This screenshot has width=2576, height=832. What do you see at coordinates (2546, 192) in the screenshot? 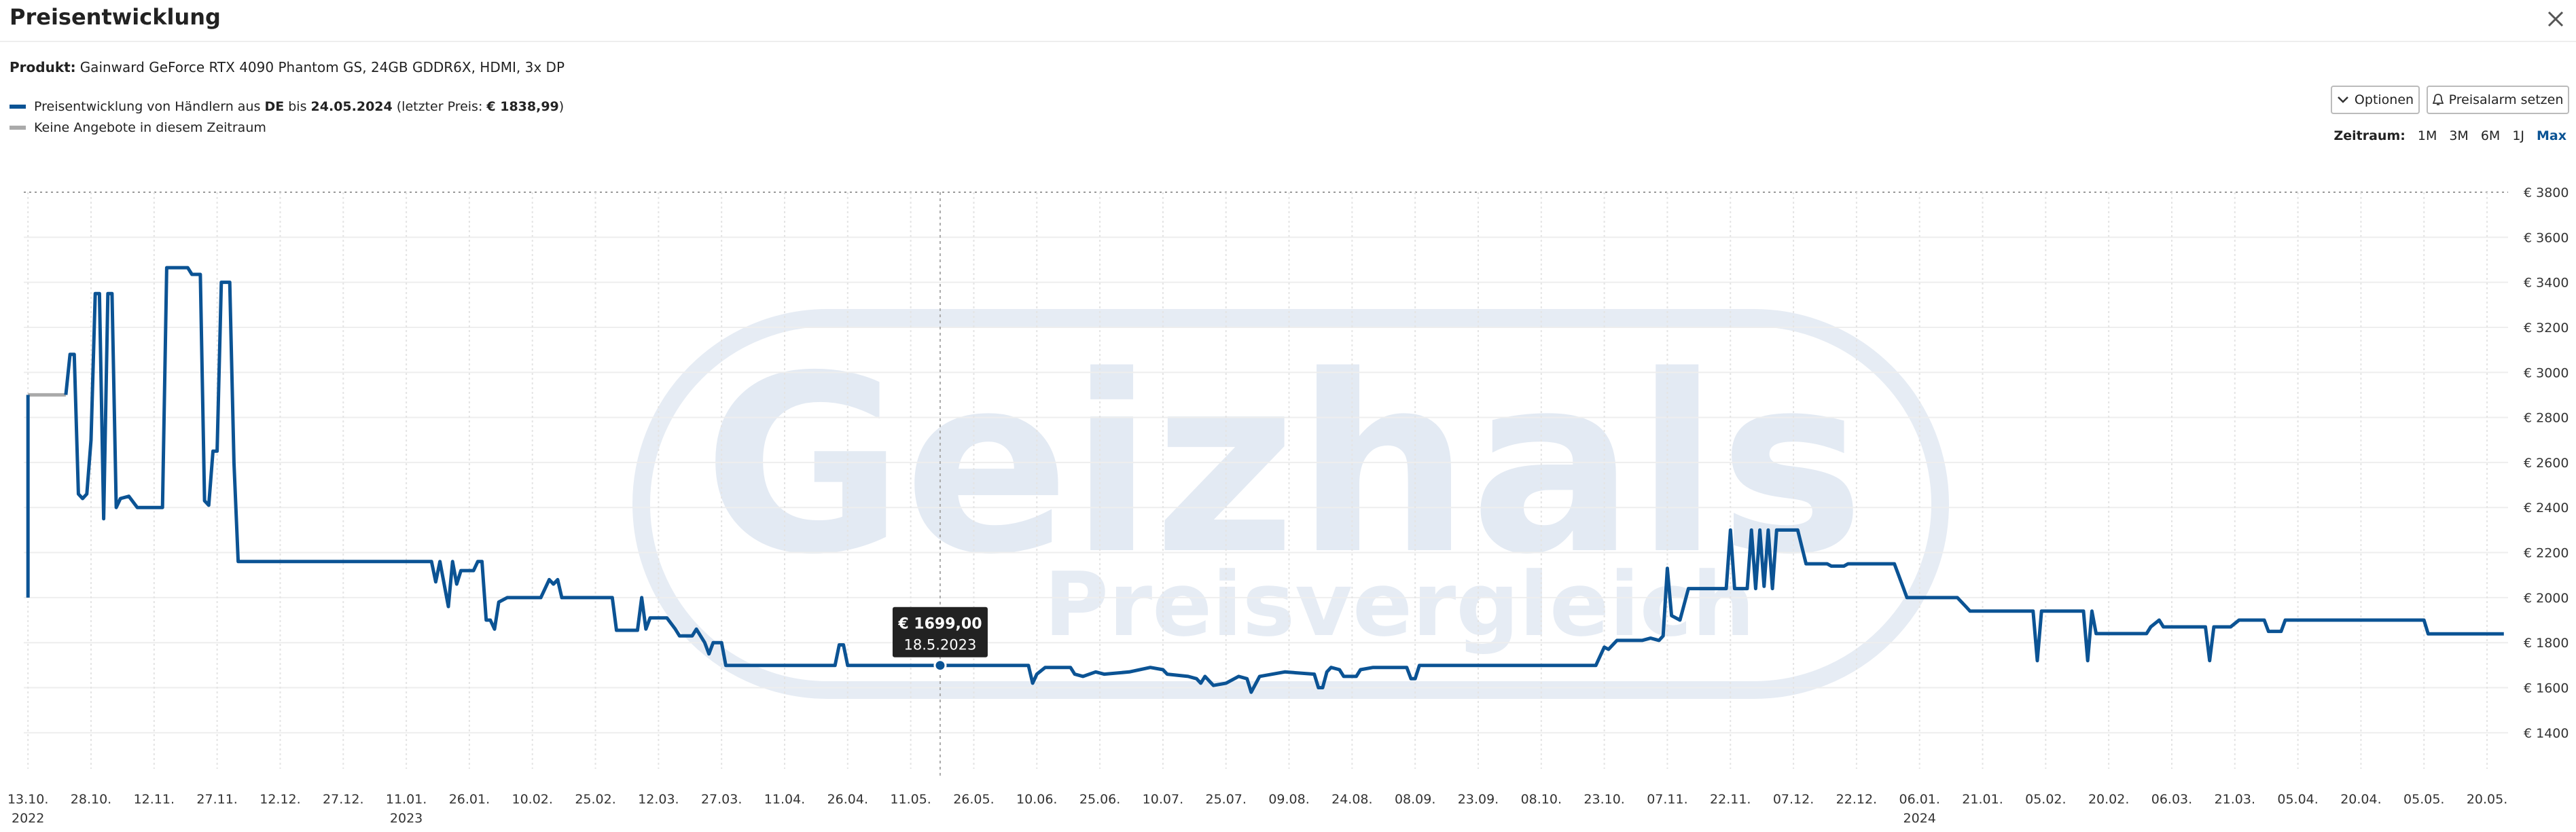
I see `y-tick-label: € 3800` at bounding box center [2546, 192].